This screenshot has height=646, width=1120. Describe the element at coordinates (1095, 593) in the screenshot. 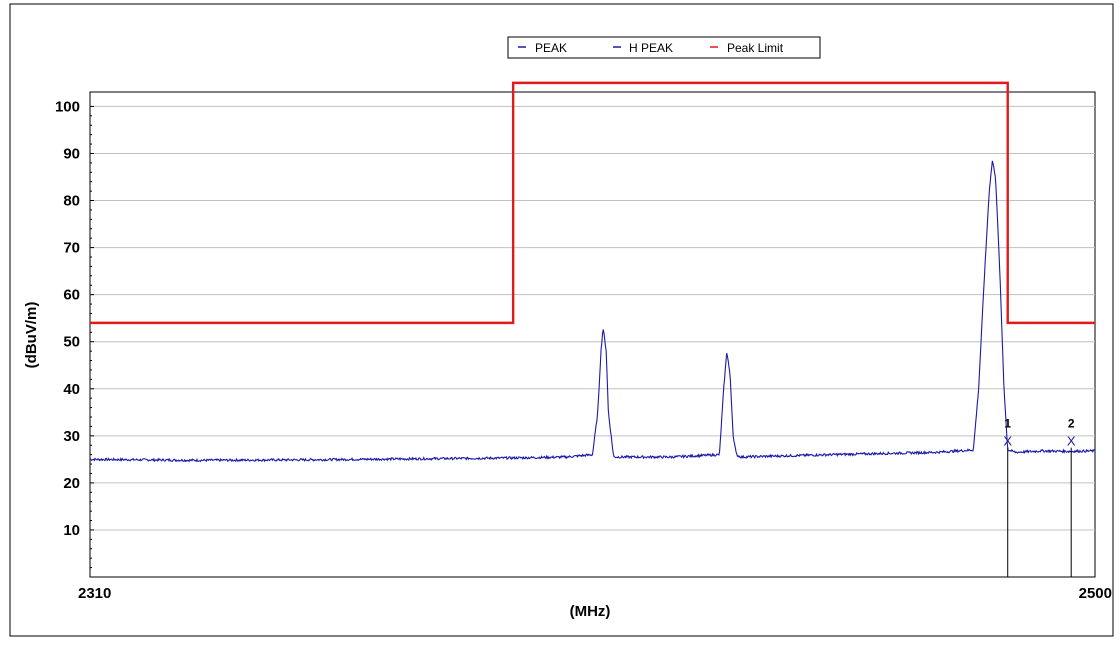

I see `x-tick-label-max: 2500` at that location.